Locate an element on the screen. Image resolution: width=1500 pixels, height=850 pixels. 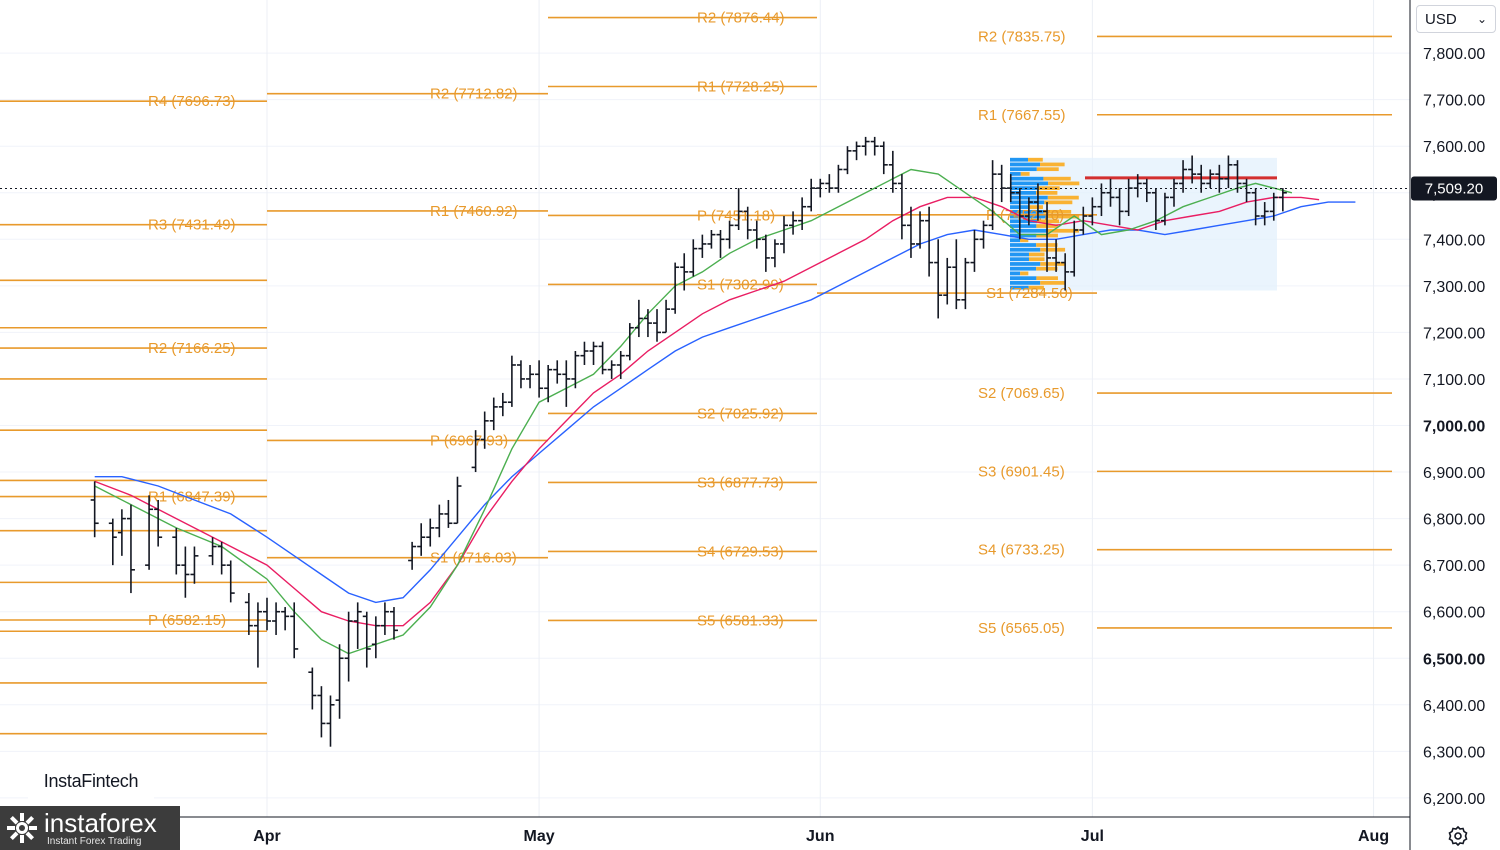
pivot-label: S1 (7302.99) is located at coordinates (740, 284).